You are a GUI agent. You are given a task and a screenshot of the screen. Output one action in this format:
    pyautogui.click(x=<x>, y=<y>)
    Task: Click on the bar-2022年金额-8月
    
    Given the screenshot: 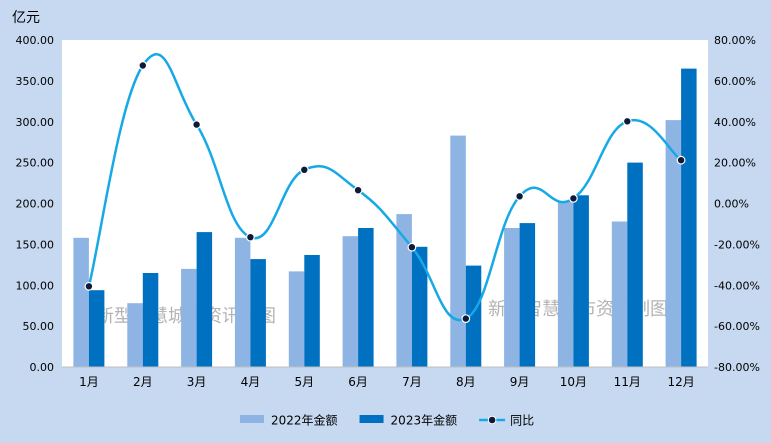 What is the action you would take?
    pyautogui.click(x=458, y=251)
    